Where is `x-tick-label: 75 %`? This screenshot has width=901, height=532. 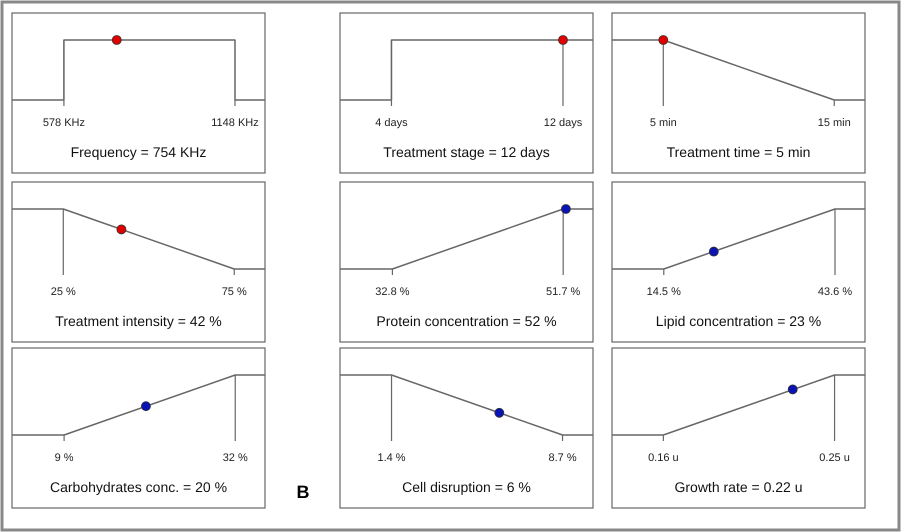
x-tick-label: 75 % is located at coordinates (234, 292).